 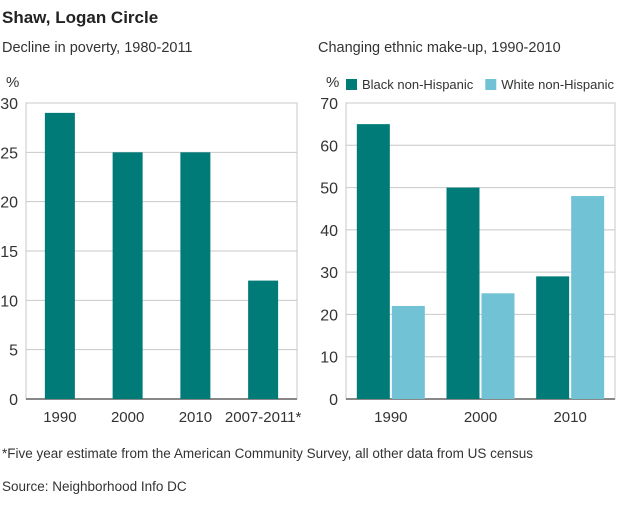 What do you see at coordinates (9, 252) in the screenshot?
I see `y-tick-label: 15` at bounding box center [9, 252].